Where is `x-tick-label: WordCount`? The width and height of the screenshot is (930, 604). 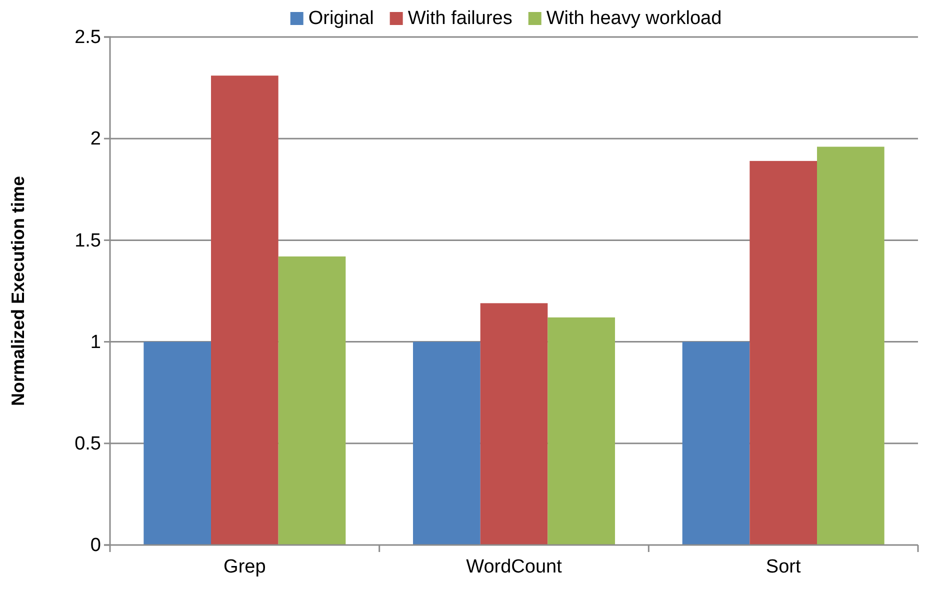 x-tick-label: WordCount is located at coordinates (514, 567).